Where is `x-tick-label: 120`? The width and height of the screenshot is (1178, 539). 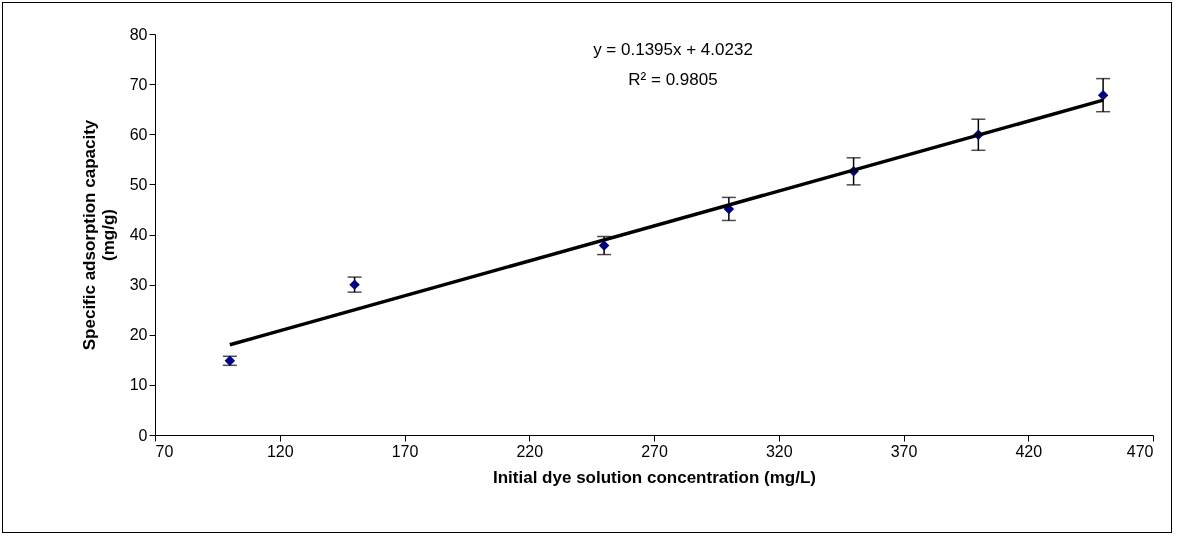 x-tick-label: 120 is located at coordinates (280, 451).